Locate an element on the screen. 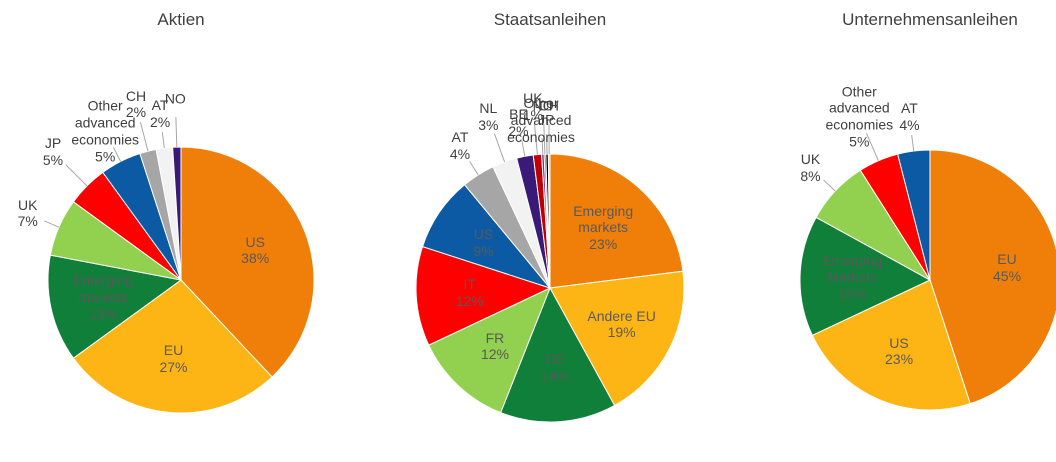 Image resolution: width=1056 pixels, height=462 pixels. value-label: 9% is located at coordinates (483, 250).